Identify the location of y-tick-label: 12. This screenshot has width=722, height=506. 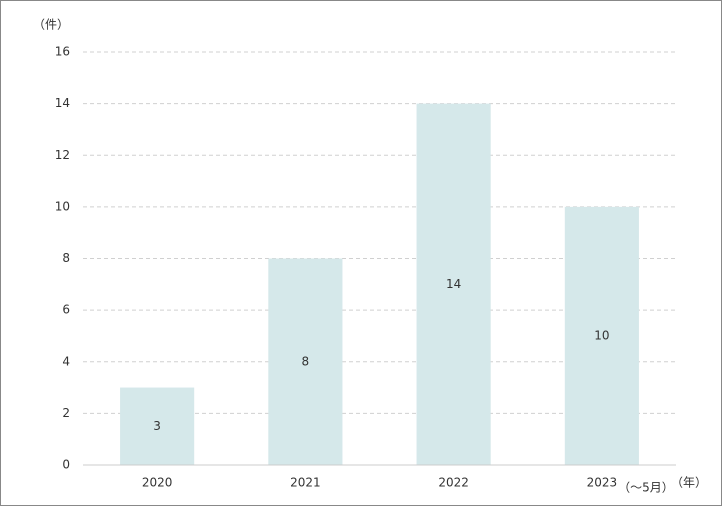
(62, 155).